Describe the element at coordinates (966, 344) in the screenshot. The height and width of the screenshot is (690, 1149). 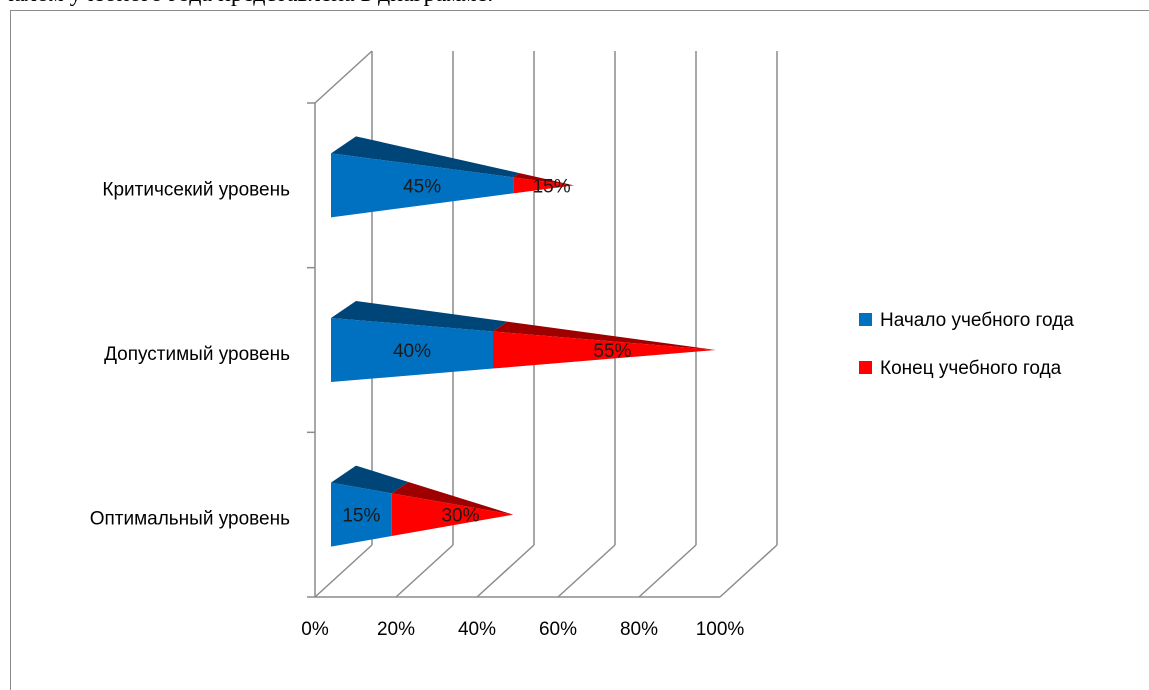
I see `legend: Начало учебного года Конец учебного года` at that location.